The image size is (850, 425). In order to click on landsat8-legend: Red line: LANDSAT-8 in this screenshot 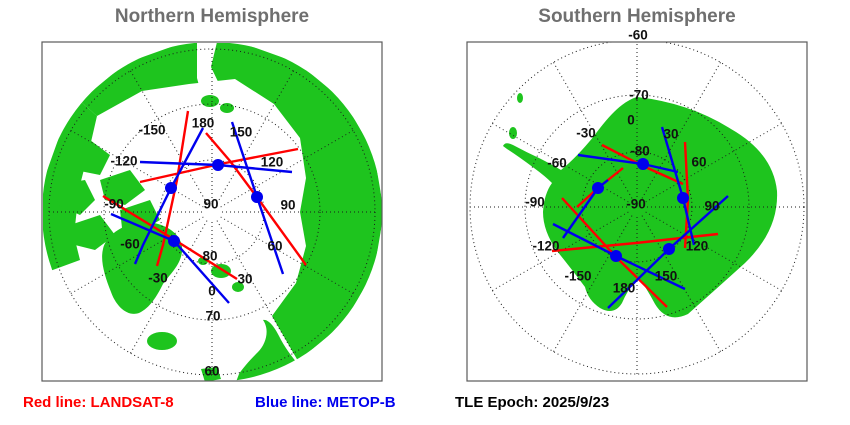, I will do `click(98, 402)`.